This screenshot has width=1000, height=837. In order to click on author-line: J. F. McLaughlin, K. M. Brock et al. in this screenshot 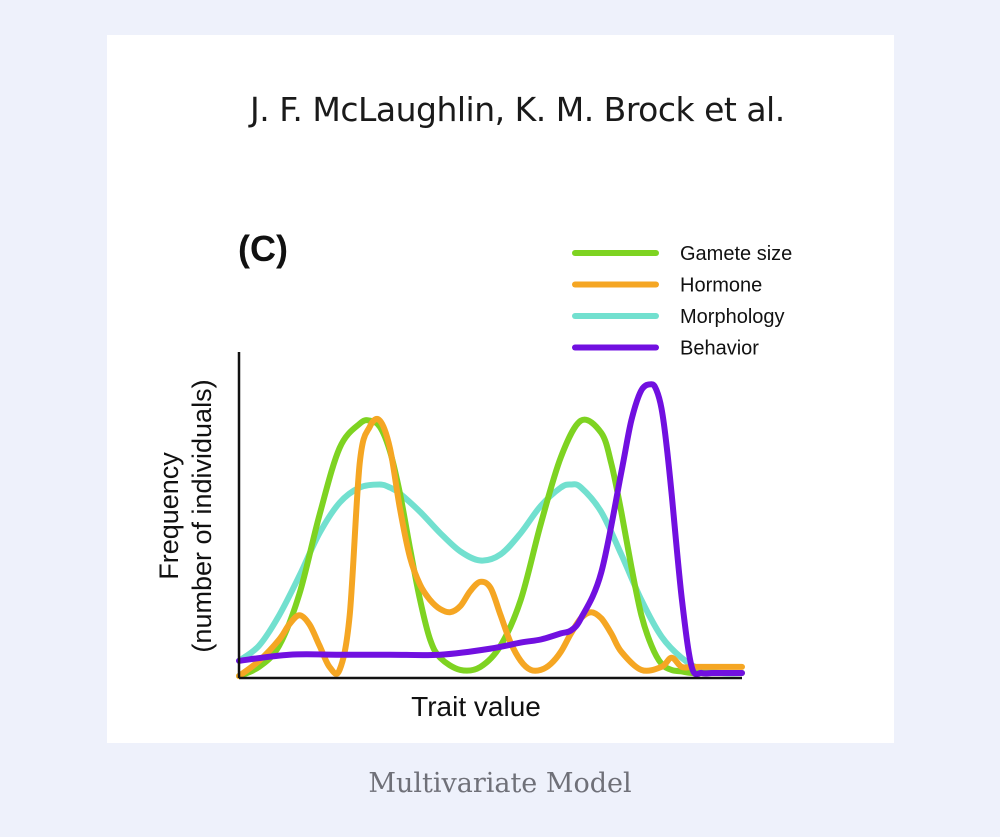, I will do `click(517, 109)`.